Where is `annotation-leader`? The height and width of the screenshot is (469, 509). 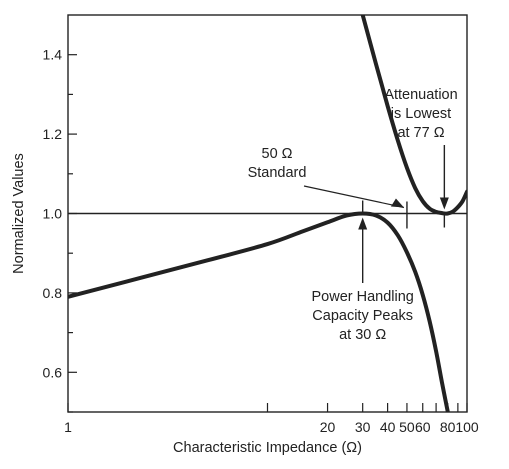
annotation-leader is located at coordinates (354, 197).